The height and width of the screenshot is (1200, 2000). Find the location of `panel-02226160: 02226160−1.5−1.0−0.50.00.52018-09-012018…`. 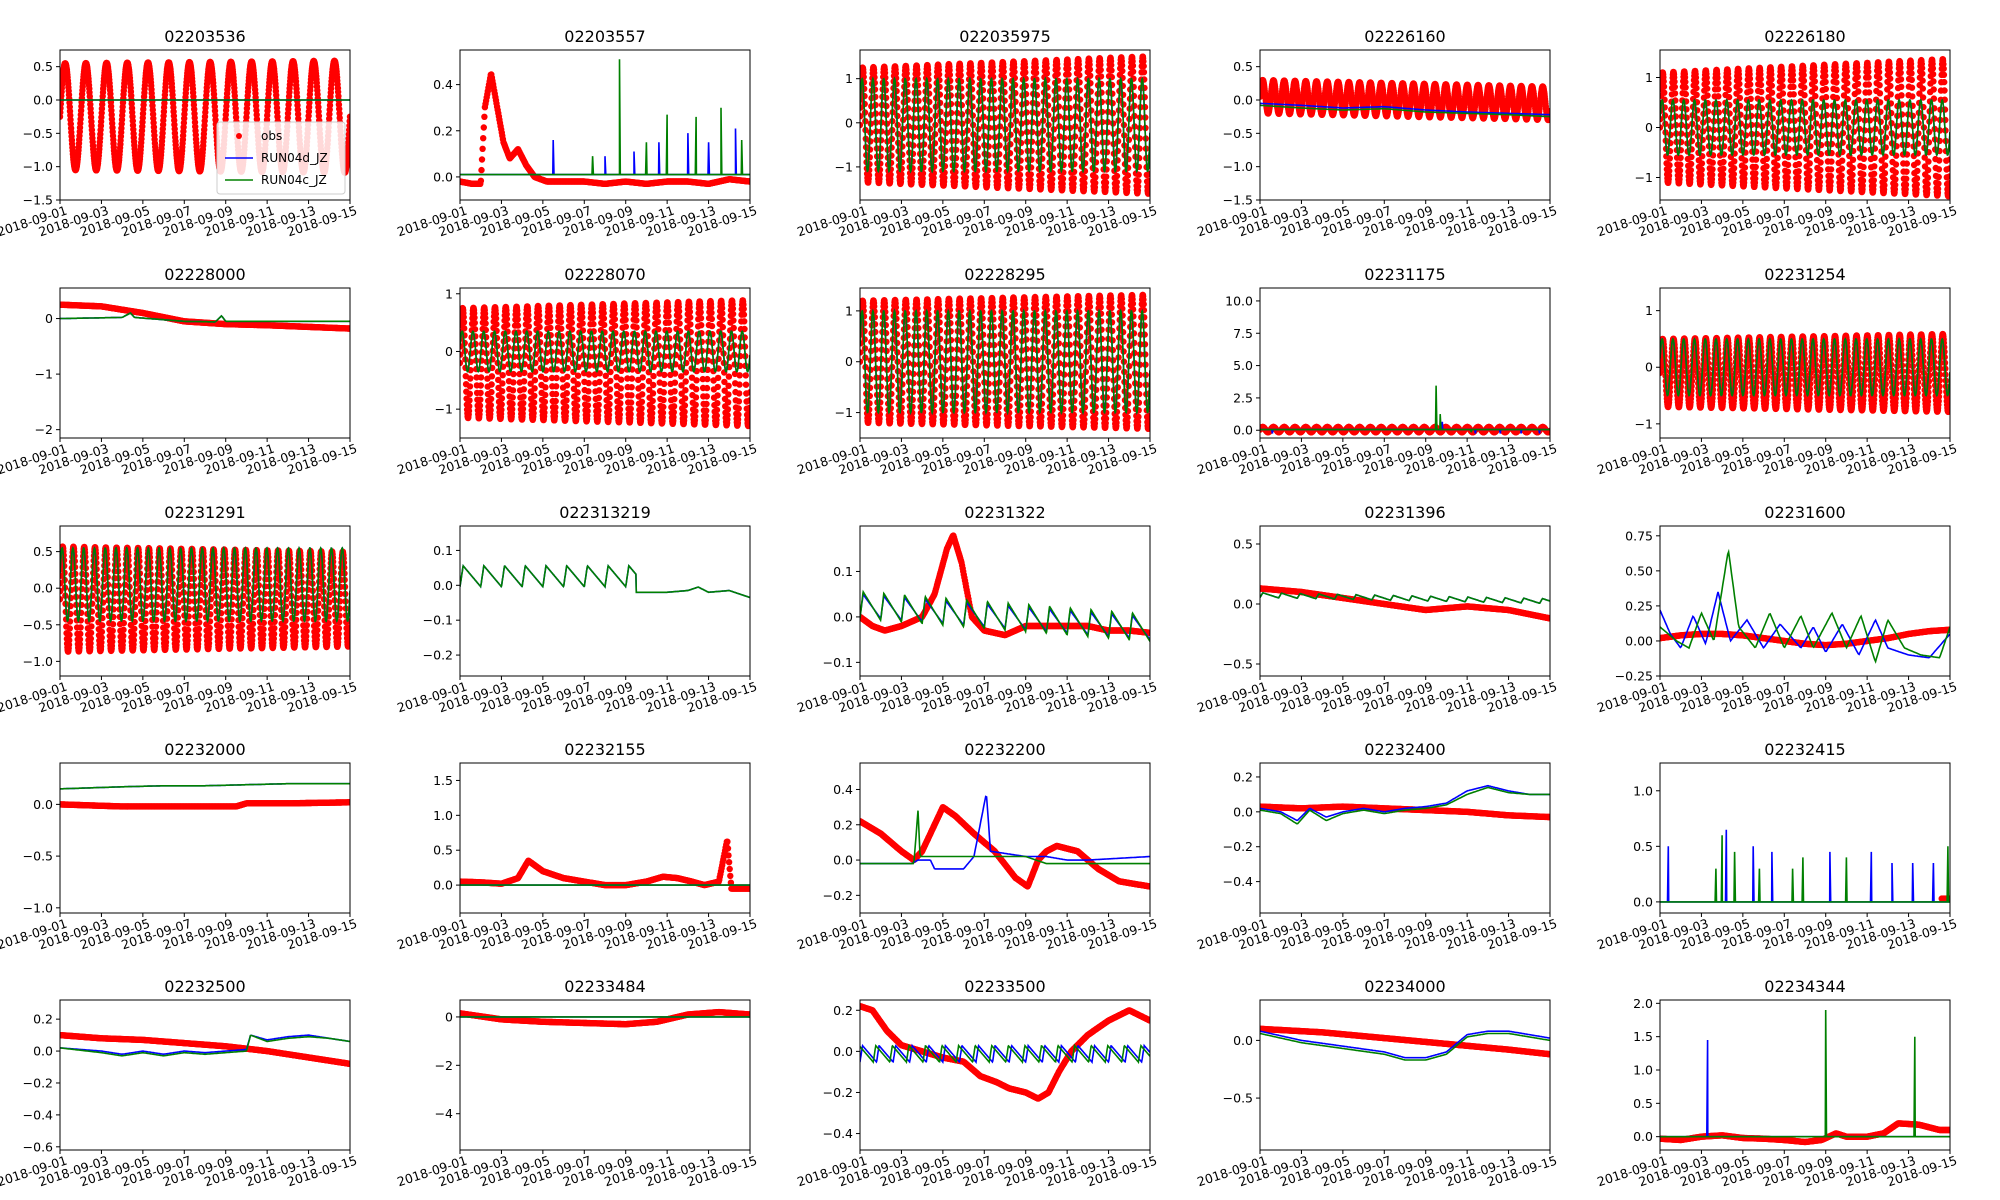

panel-02226160: 02226160−1.5−1.0−0.50.00.52018-09-012018… is located at coordinates (1377, 133).